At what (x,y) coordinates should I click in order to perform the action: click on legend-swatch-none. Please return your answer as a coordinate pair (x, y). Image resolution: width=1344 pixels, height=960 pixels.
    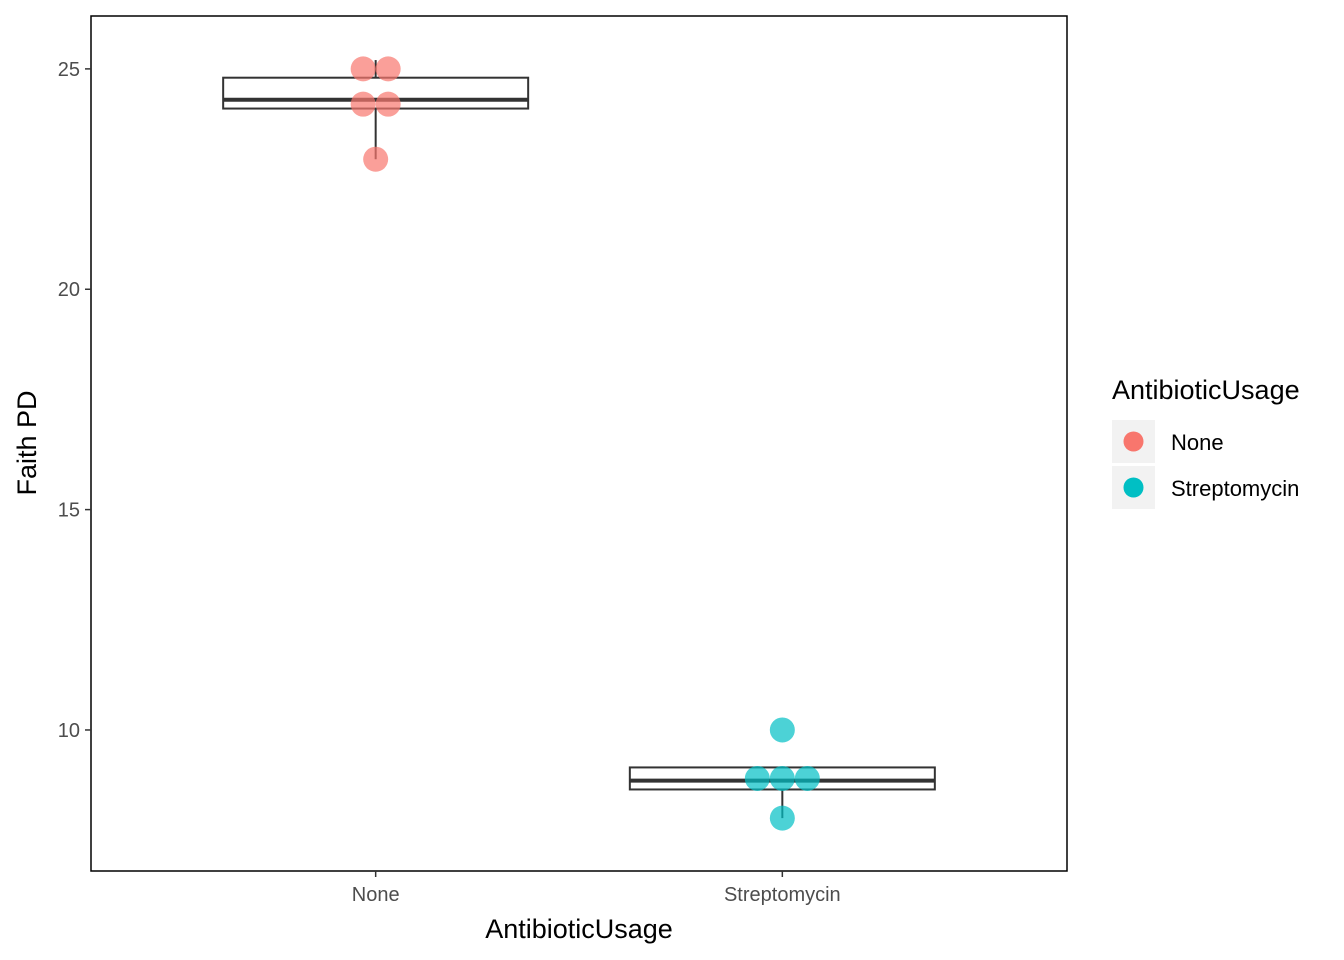
    Looking at the image, I should click on (1133, 441).